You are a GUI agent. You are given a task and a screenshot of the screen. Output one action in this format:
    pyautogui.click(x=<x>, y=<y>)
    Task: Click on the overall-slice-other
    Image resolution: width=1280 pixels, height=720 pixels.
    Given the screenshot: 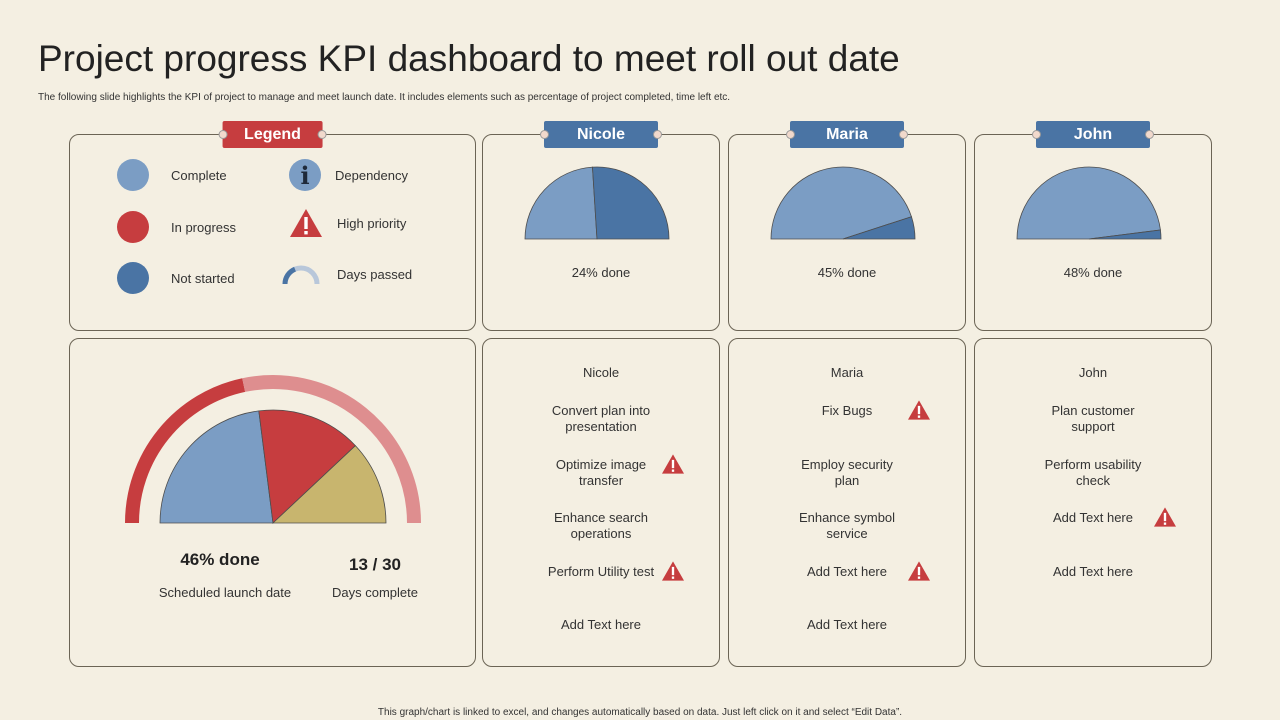 What is the action you would take?
    pyautogui.click(x=329, y=484)
    